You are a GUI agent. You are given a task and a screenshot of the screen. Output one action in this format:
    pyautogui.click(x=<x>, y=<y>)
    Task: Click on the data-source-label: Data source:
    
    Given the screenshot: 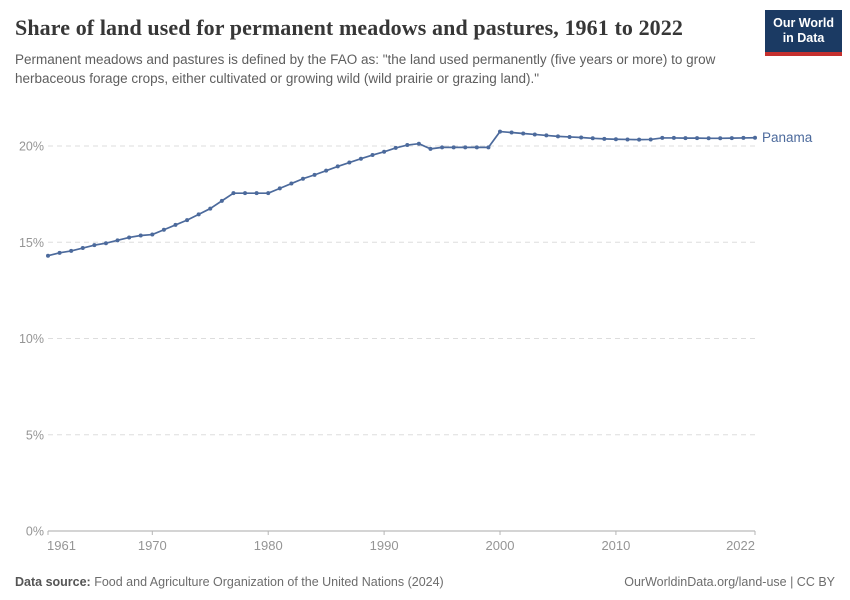 What is the action you would take?
    pyautogui.click(x=53, y=582)
    